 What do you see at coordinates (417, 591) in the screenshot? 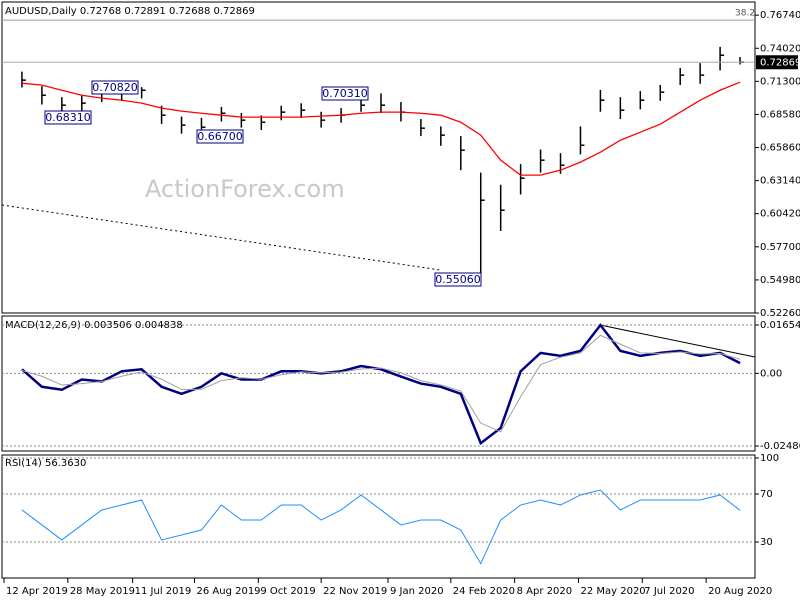
I see `x-tick-label: 9 Jan 2020` at bounding box center [417, 591].